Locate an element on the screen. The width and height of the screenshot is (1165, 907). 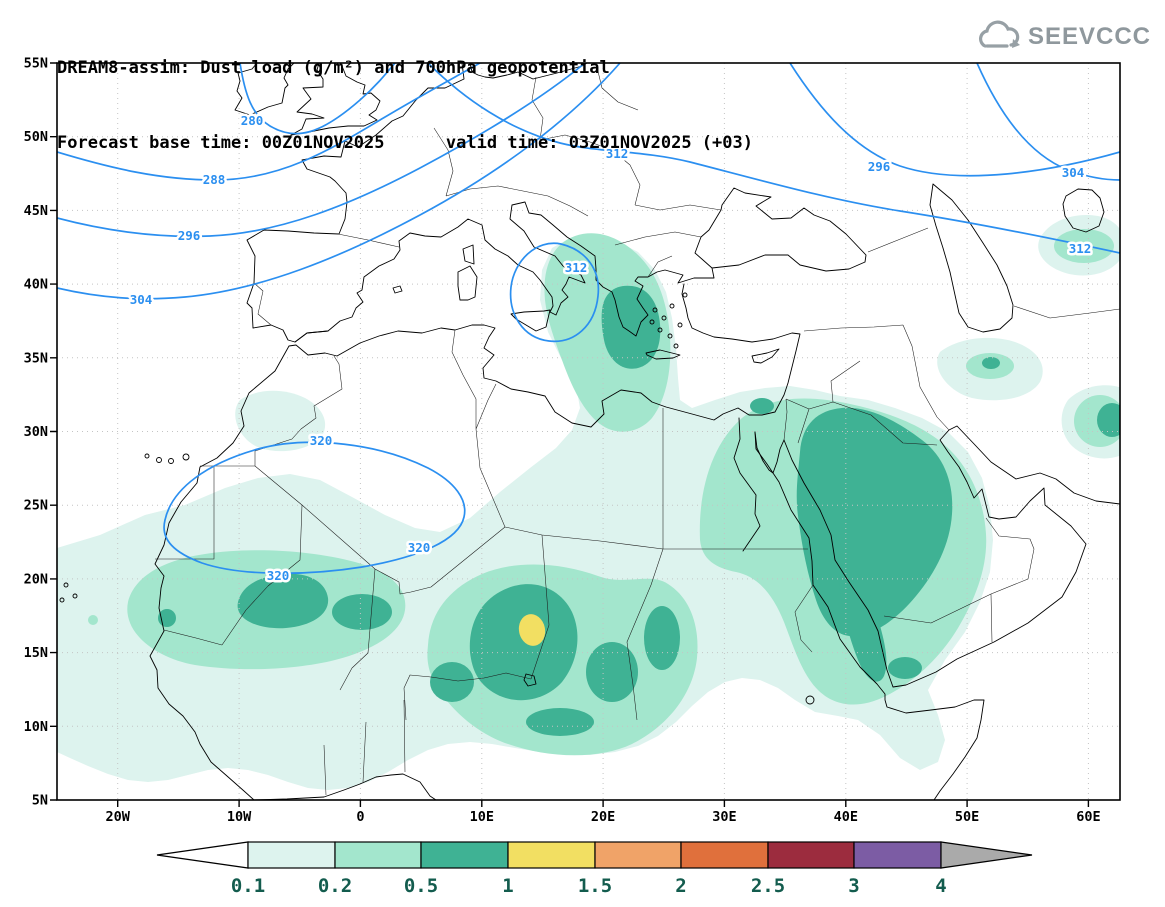
cloud-logo-icon is located at coordinates (999, 34).